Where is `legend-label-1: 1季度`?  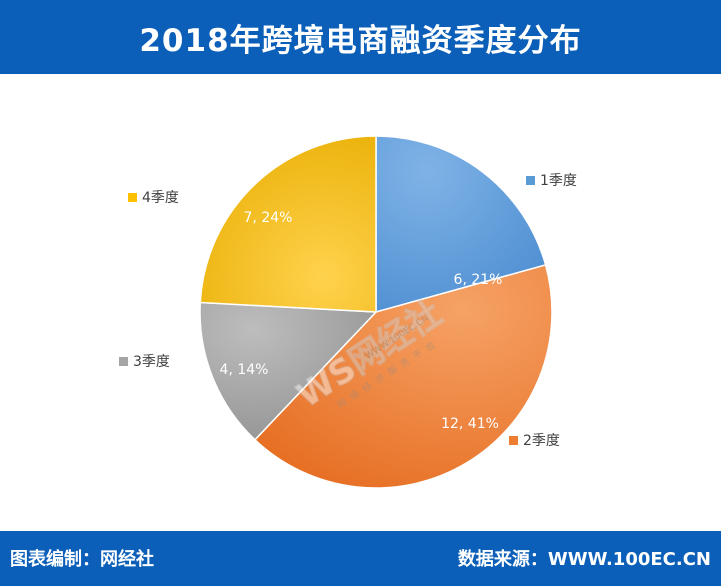 legend-label-1: 1季度 is located at coordinates (558, 181).